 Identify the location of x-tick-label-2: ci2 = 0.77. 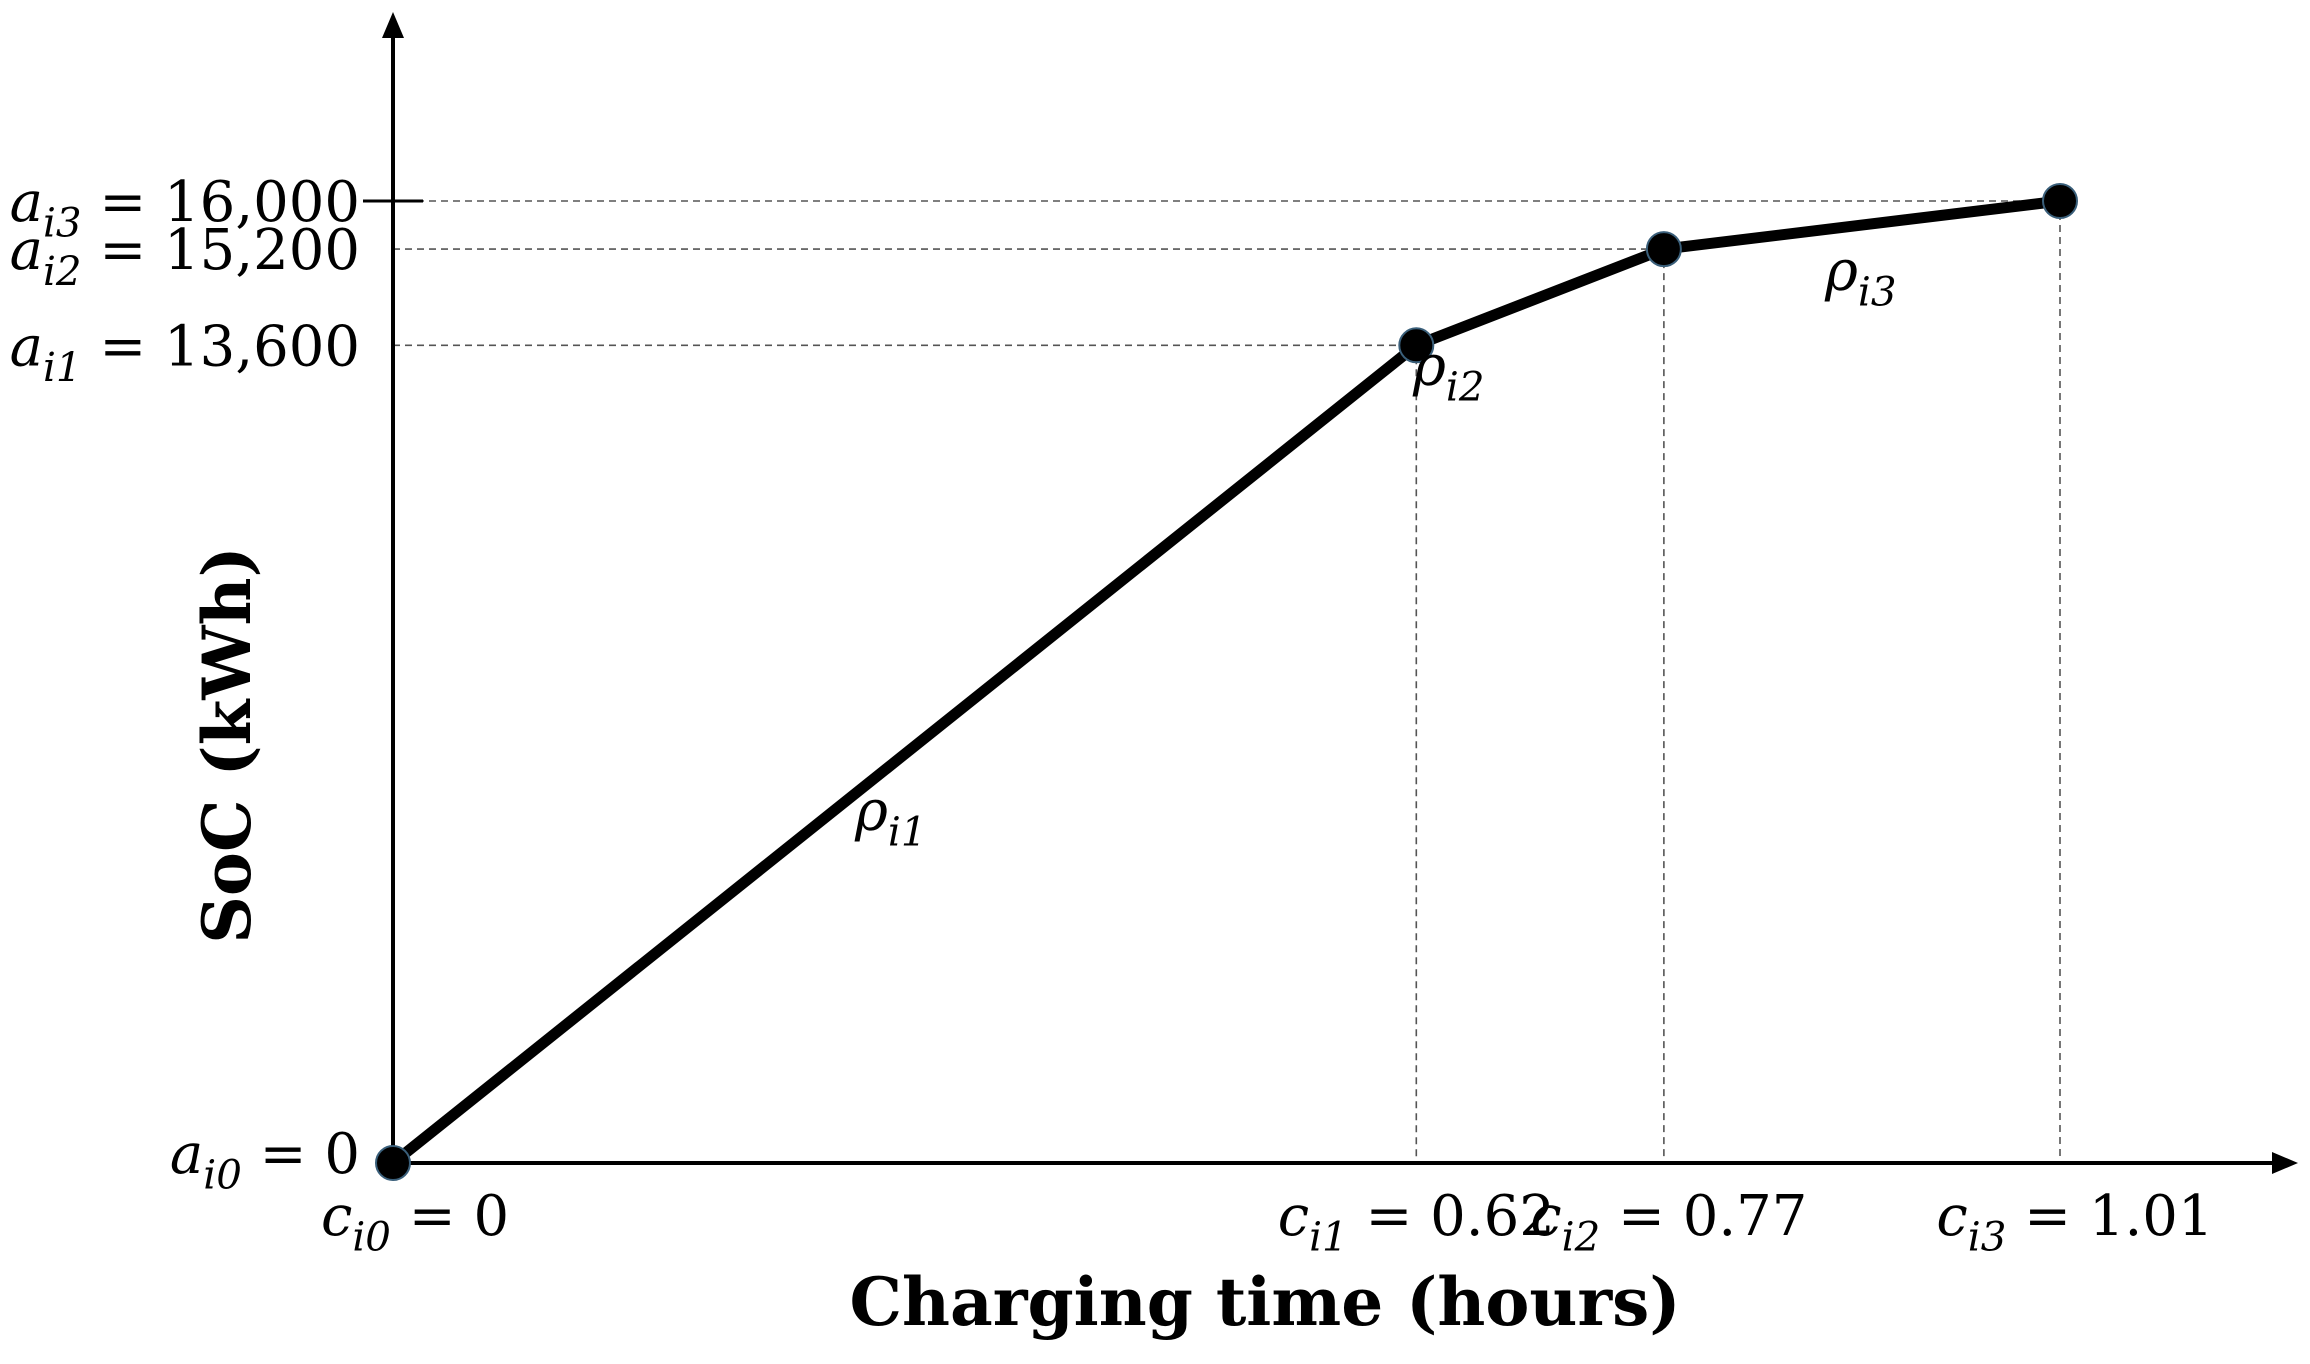
(1668, 1222).